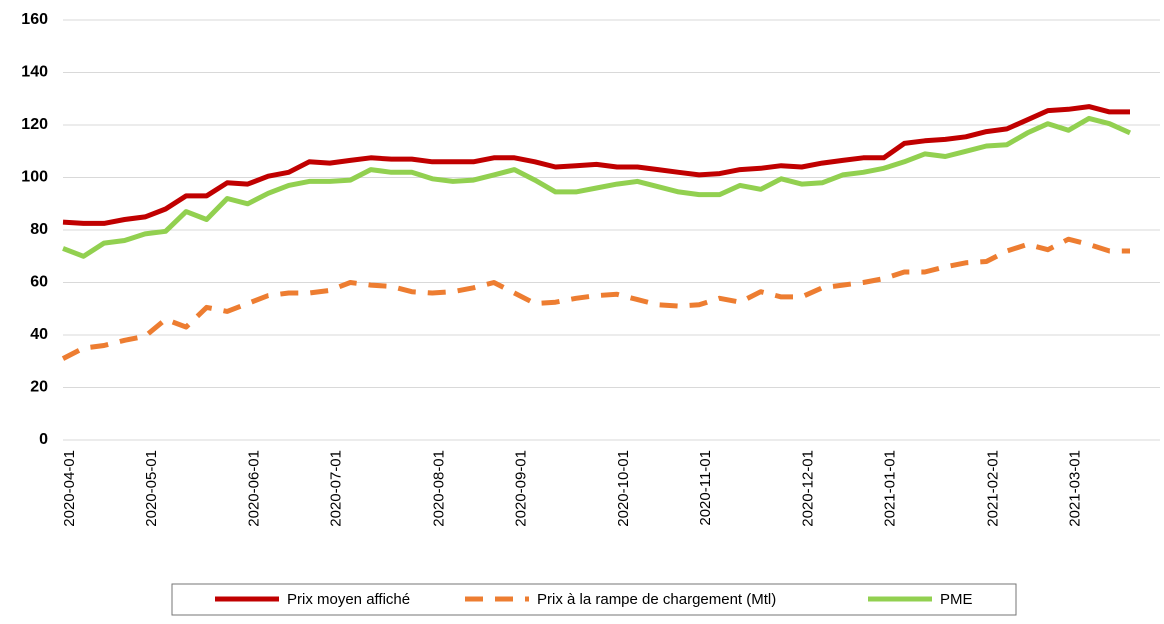 The width and height of the screenshot is (1164, 624). What do you see at coordinates (890, 488) in the screenshot?
I see `x-tick-label: 2021-01-01` at bounding box center [890, 488].